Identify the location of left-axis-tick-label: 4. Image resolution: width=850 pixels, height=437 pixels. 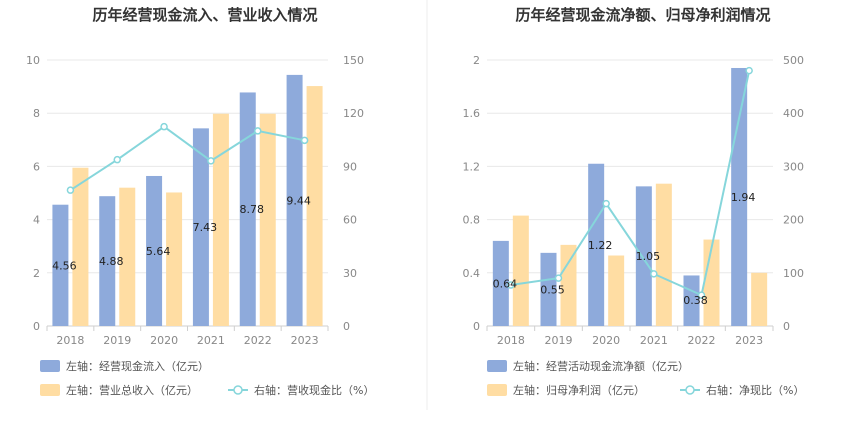
(36, 220).